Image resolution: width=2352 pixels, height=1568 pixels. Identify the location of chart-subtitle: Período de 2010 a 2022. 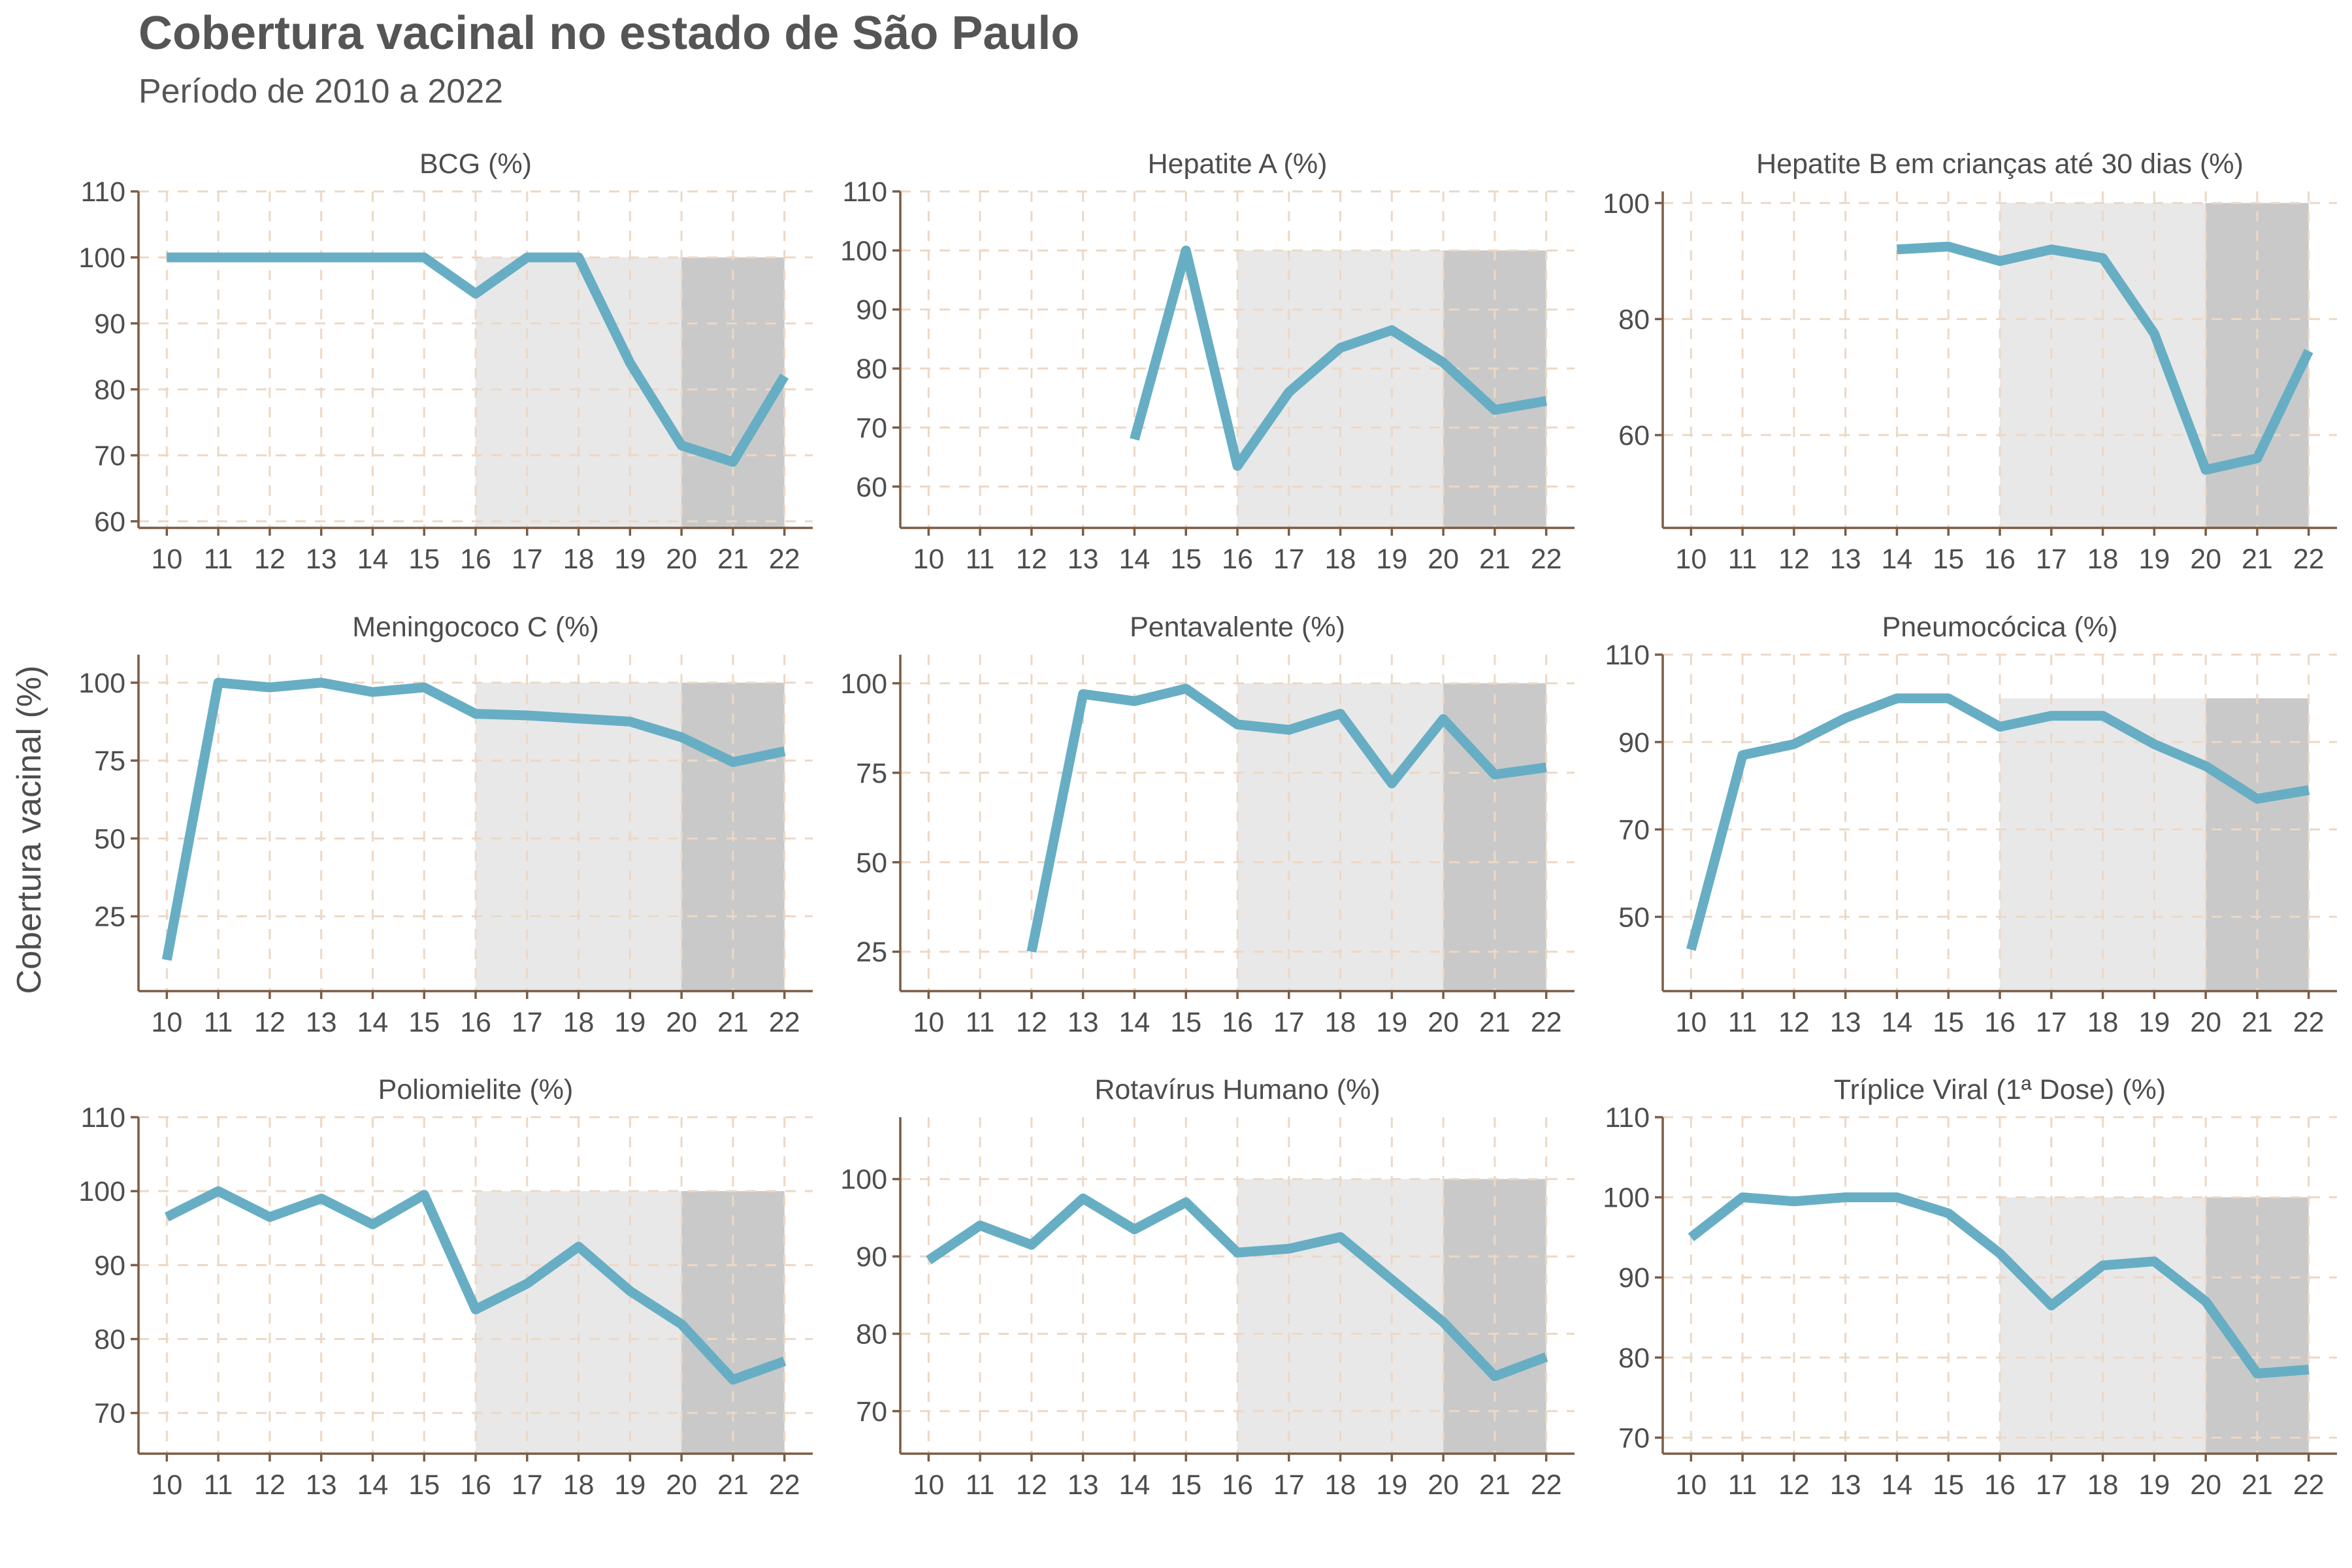
(321, 91).